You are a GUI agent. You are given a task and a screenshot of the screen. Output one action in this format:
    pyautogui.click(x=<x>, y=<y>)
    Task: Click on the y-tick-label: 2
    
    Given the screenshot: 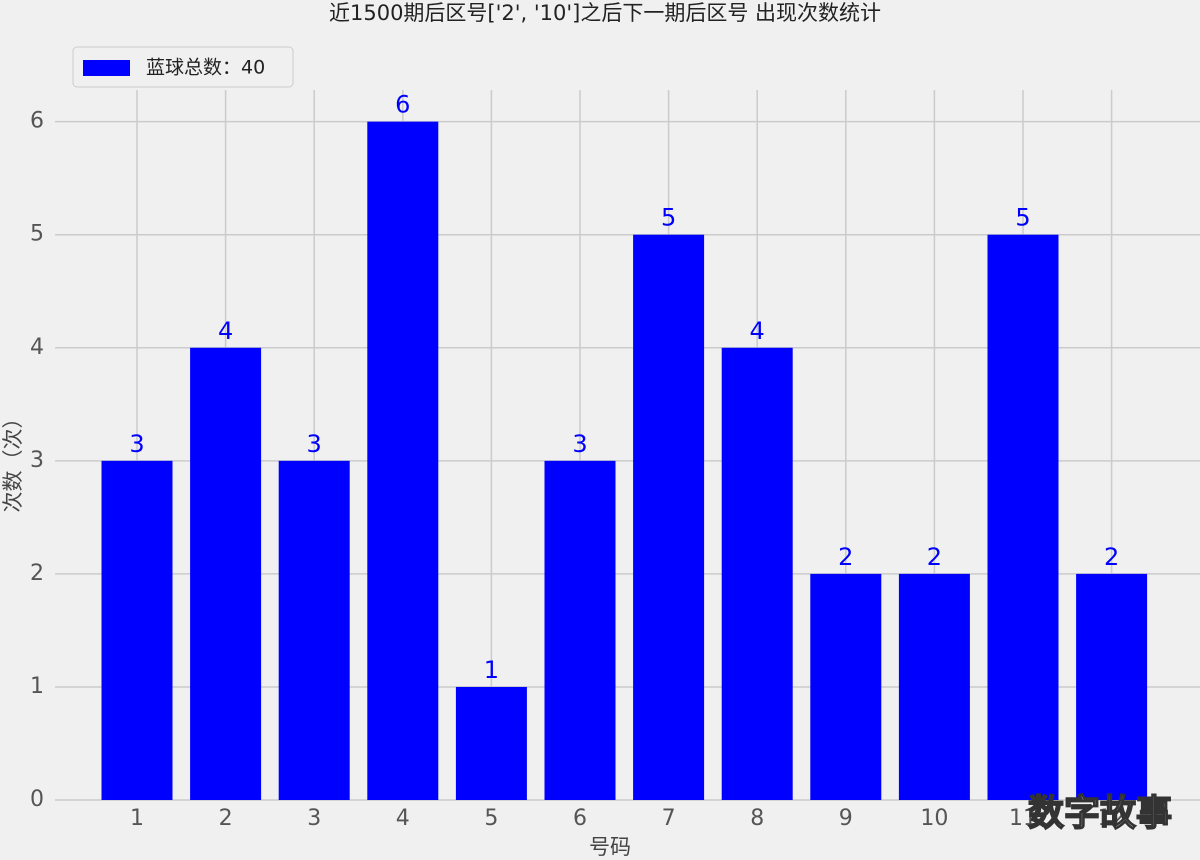 What is the action you would take?
    pyautogui.click(x=37, y=573)
    